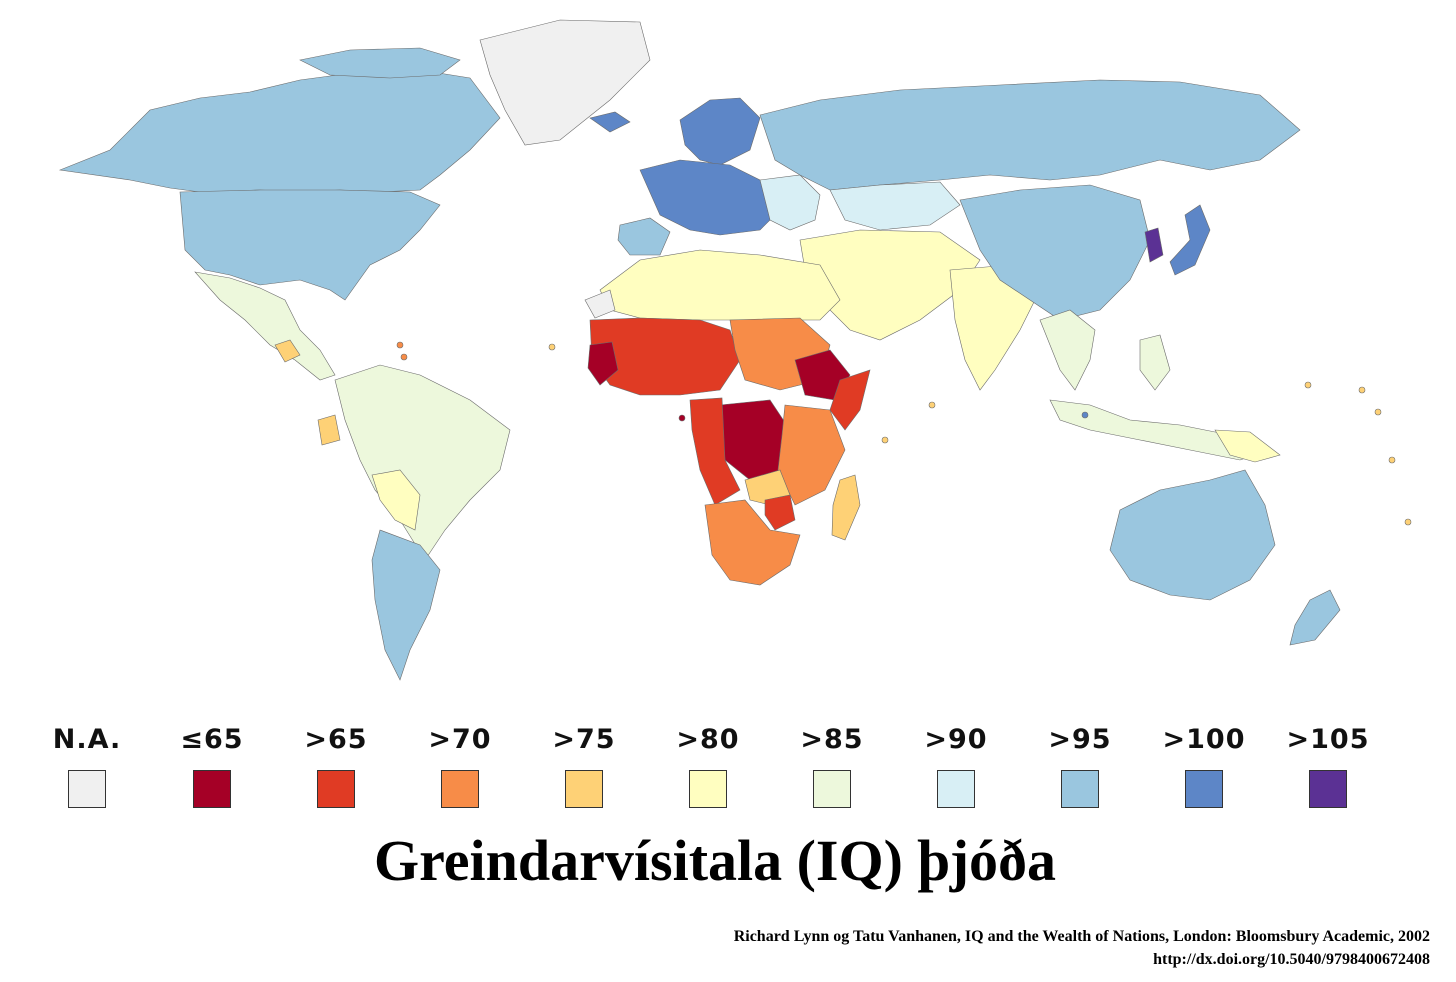 This screenshot has width=1456, height=982. Describe the element at coordinates (1204, 765) in the screenshot. I see `legend-item-gt100: >100` at that location.